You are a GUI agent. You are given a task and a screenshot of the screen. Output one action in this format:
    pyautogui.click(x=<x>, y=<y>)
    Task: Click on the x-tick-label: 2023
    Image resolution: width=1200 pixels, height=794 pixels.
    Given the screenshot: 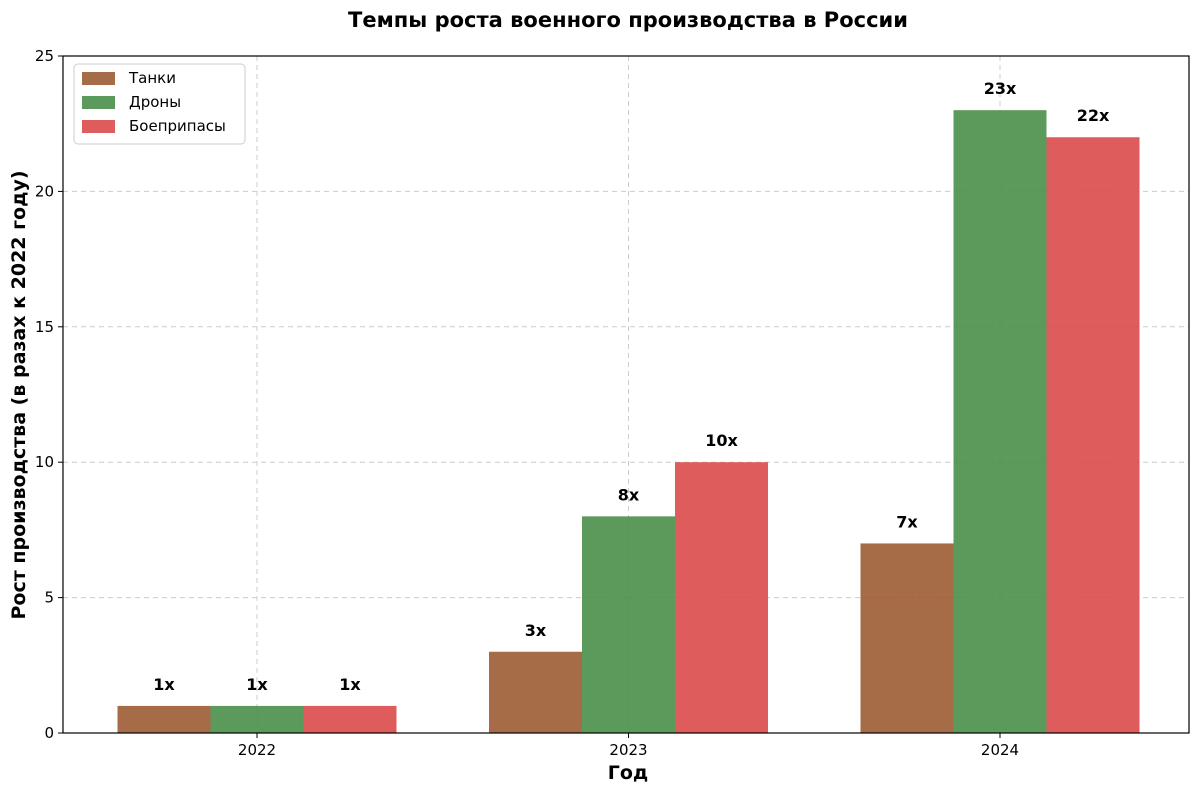 What is the action you would take?
    pyautogui.click(x=628, y=750)
    